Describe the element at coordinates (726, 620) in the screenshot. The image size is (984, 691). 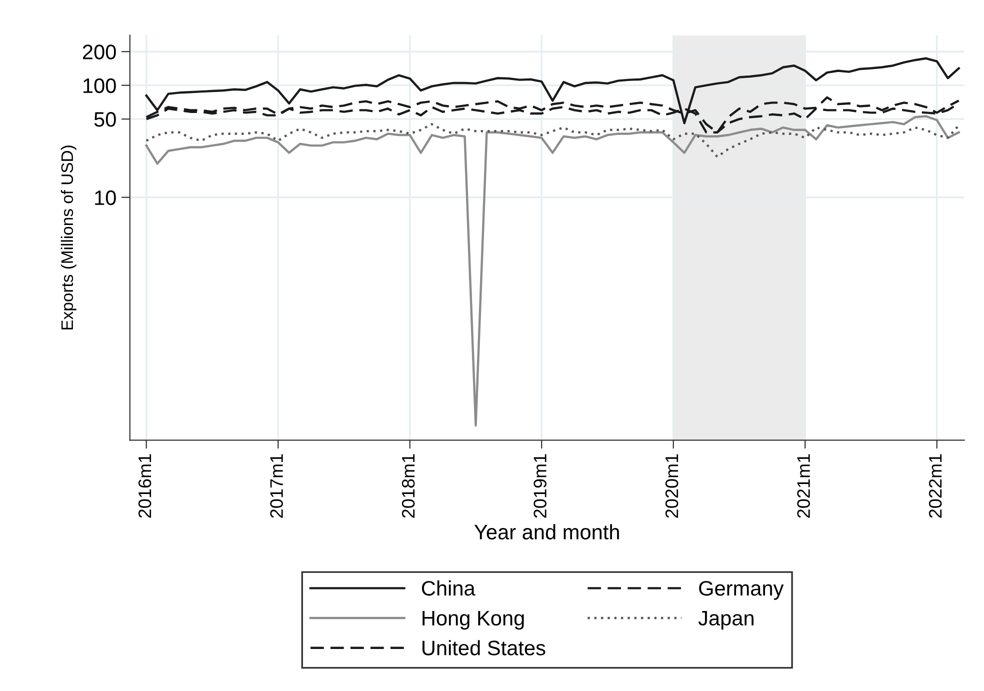
I see `legend-label: Japan` at that location.